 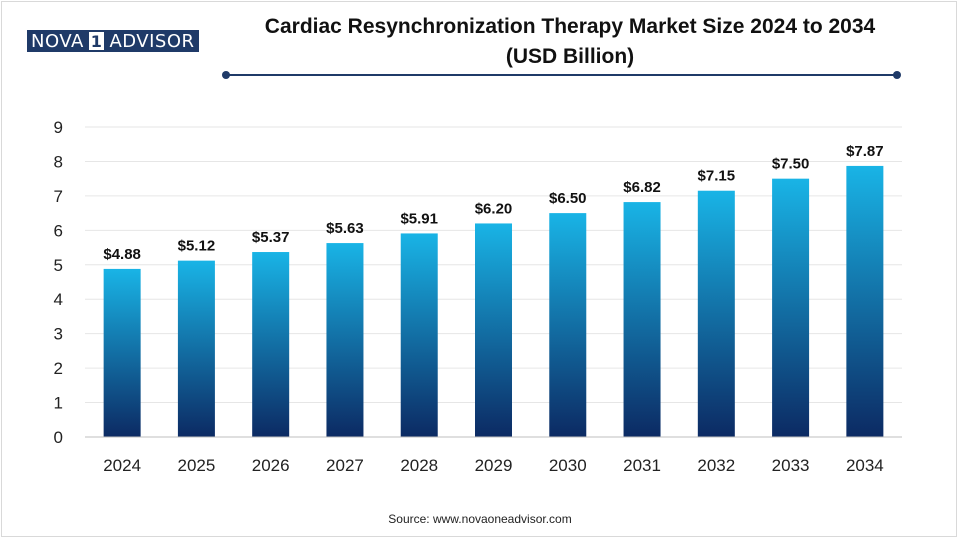 I want to click on x-tick-label-2024: 2024, so click(x=122, y=465).